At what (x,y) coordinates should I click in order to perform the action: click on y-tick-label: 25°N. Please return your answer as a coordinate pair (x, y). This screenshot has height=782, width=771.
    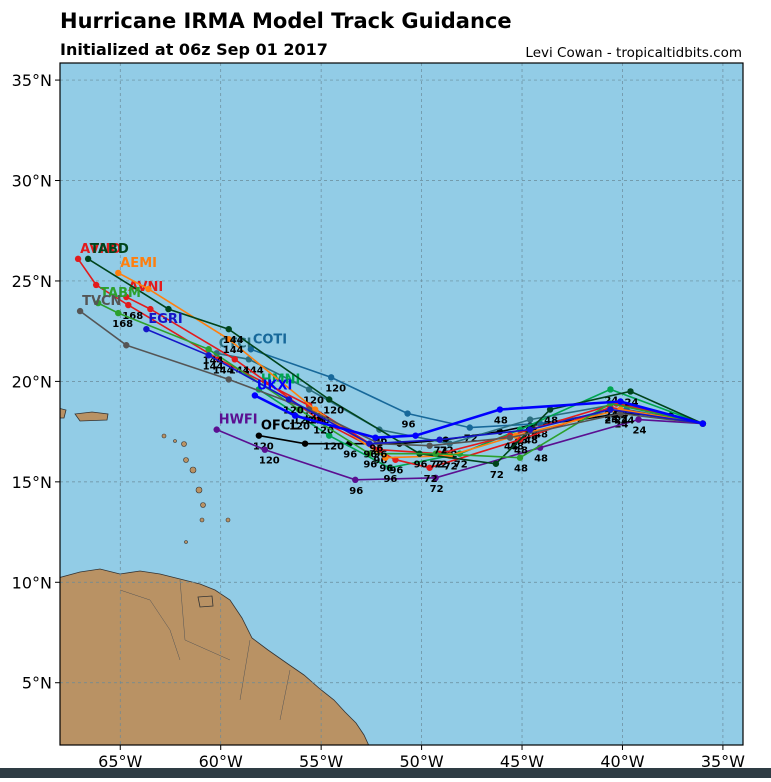
    Looking at the image, I should click on (32, 281).